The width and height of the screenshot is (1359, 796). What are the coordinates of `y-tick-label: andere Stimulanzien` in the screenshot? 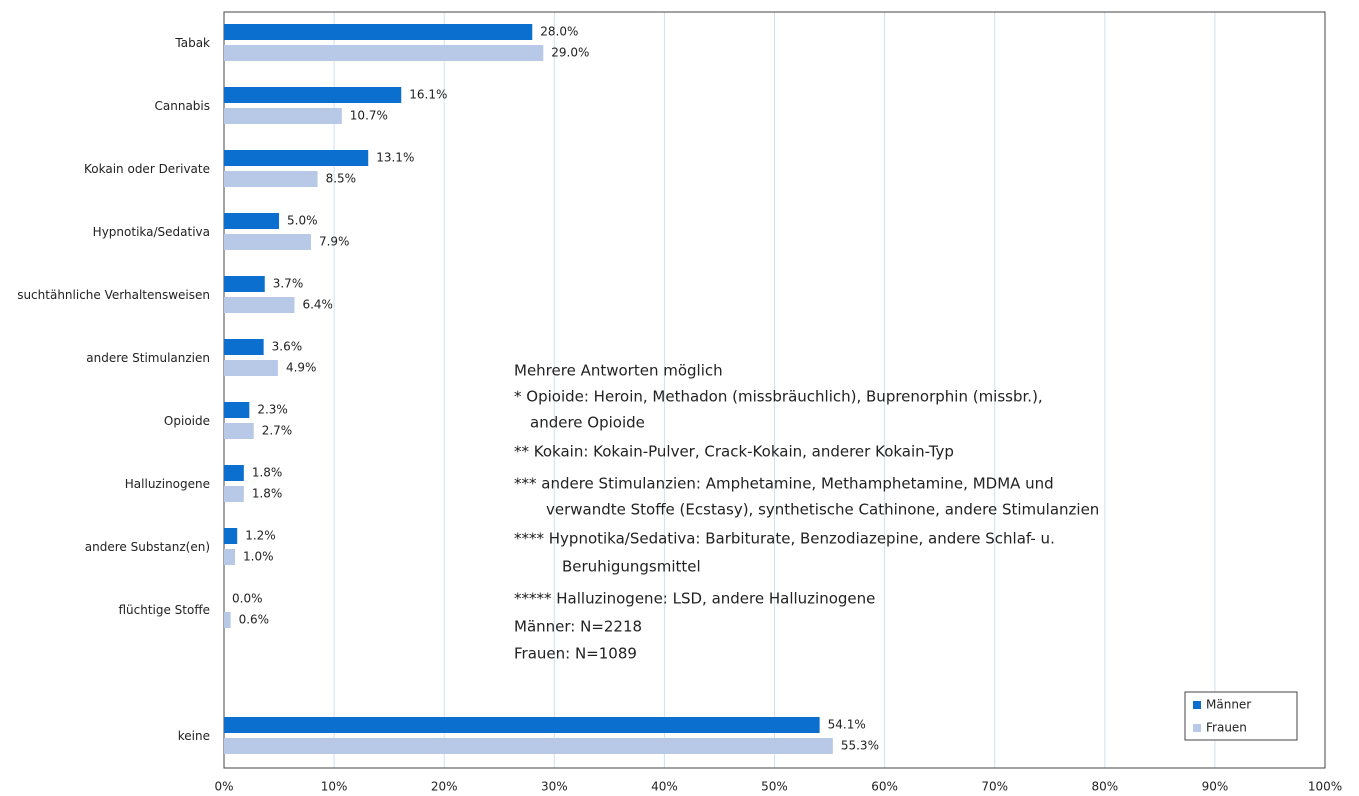 It's located at (148, 358).